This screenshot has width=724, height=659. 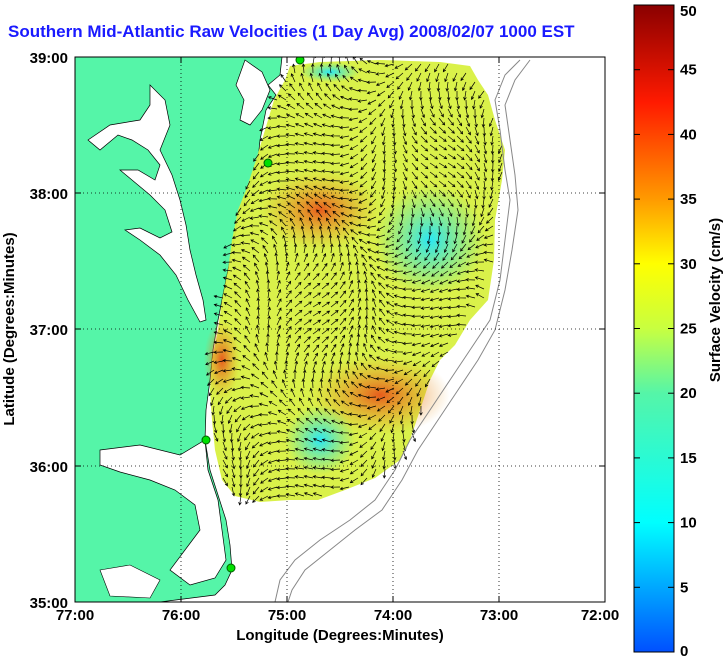 I want to click on colorbar-tick-label: 40, so click(x=688, y=134).